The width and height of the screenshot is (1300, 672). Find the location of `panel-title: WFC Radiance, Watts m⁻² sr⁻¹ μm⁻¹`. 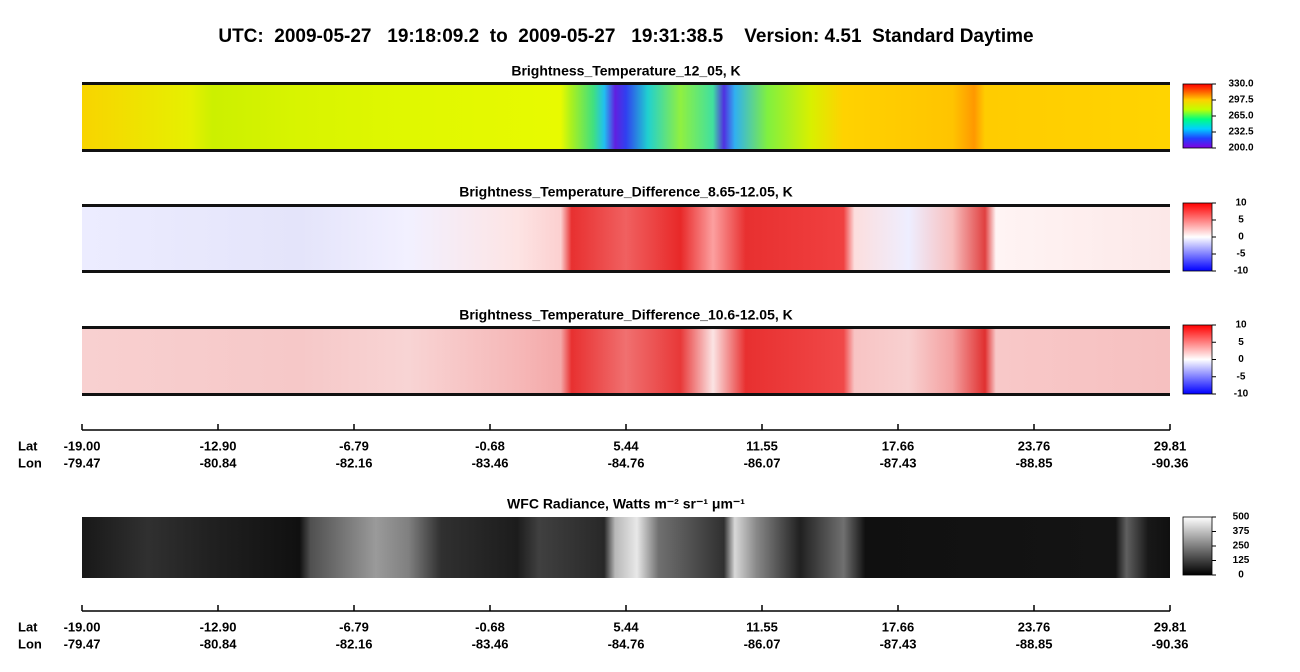

panel-title: WFC Radiance, Watts m⁻² sr⁻¹ μm⁻¹ is located at coordinates (626, 504).